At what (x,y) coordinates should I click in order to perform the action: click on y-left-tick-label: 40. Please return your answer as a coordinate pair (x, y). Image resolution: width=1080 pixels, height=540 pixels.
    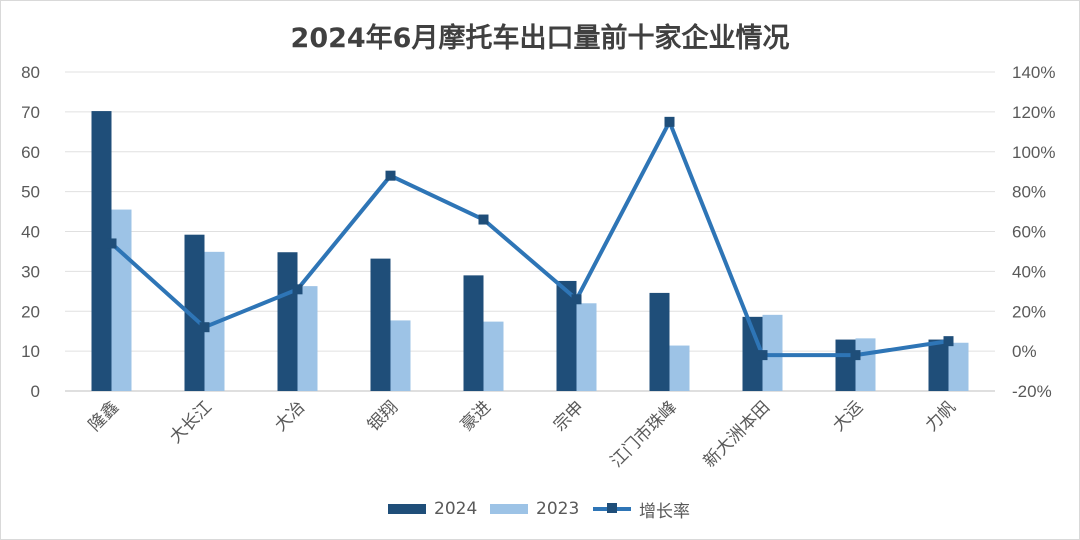
    Looking at the image, I should click on (30, 232).